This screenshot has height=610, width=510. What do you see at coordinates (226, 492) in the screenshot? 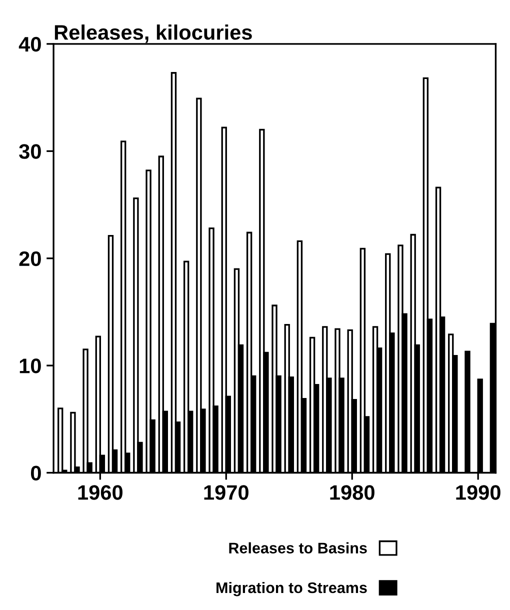
I see `x-tick-label: 1970` at bounding box center [226, 492].